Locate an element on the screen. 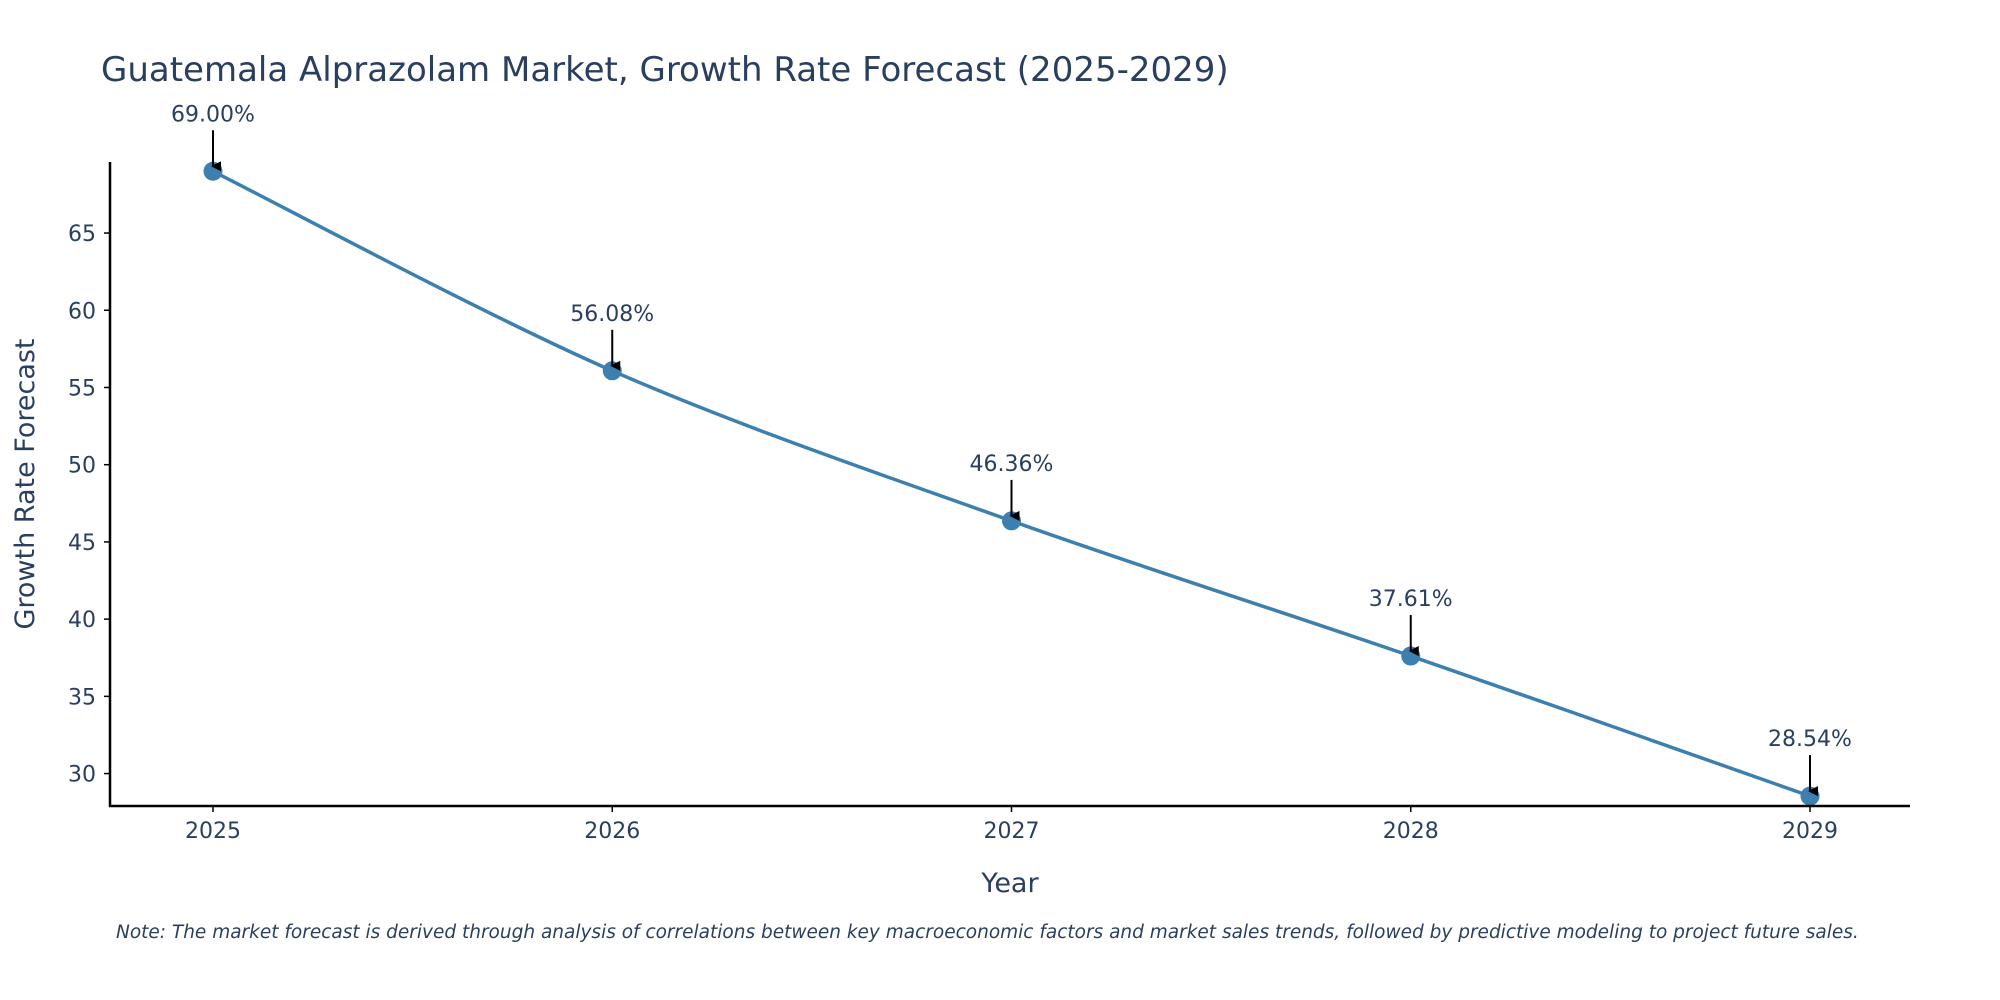 The height and width of the screenshot is (1000, 2000). y-tick-label: 55 is located at coordinates (82, 388).